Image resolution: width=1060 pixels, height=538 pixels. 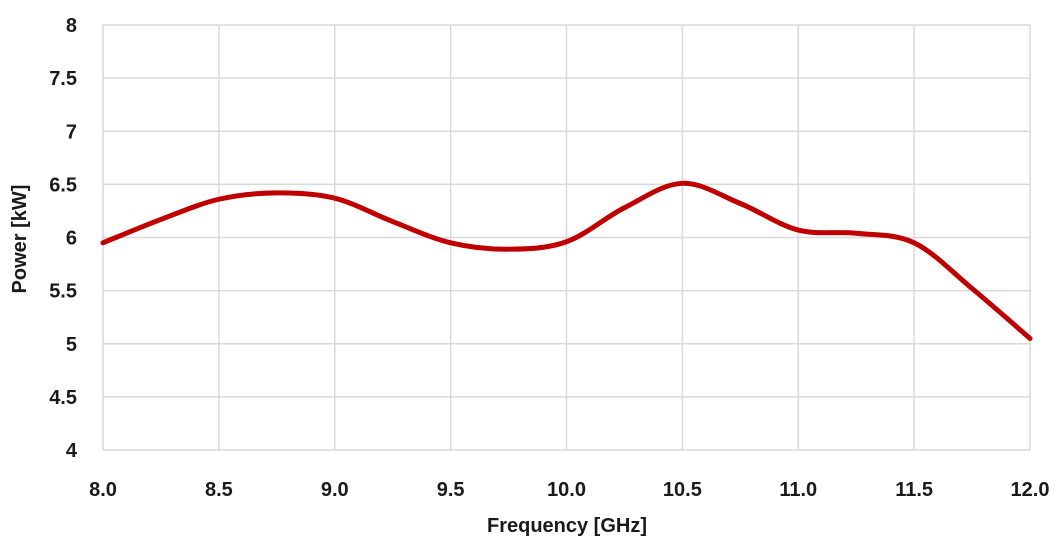 I want to click on y-axis-title: Power [kW], so click(x=20, y=239).